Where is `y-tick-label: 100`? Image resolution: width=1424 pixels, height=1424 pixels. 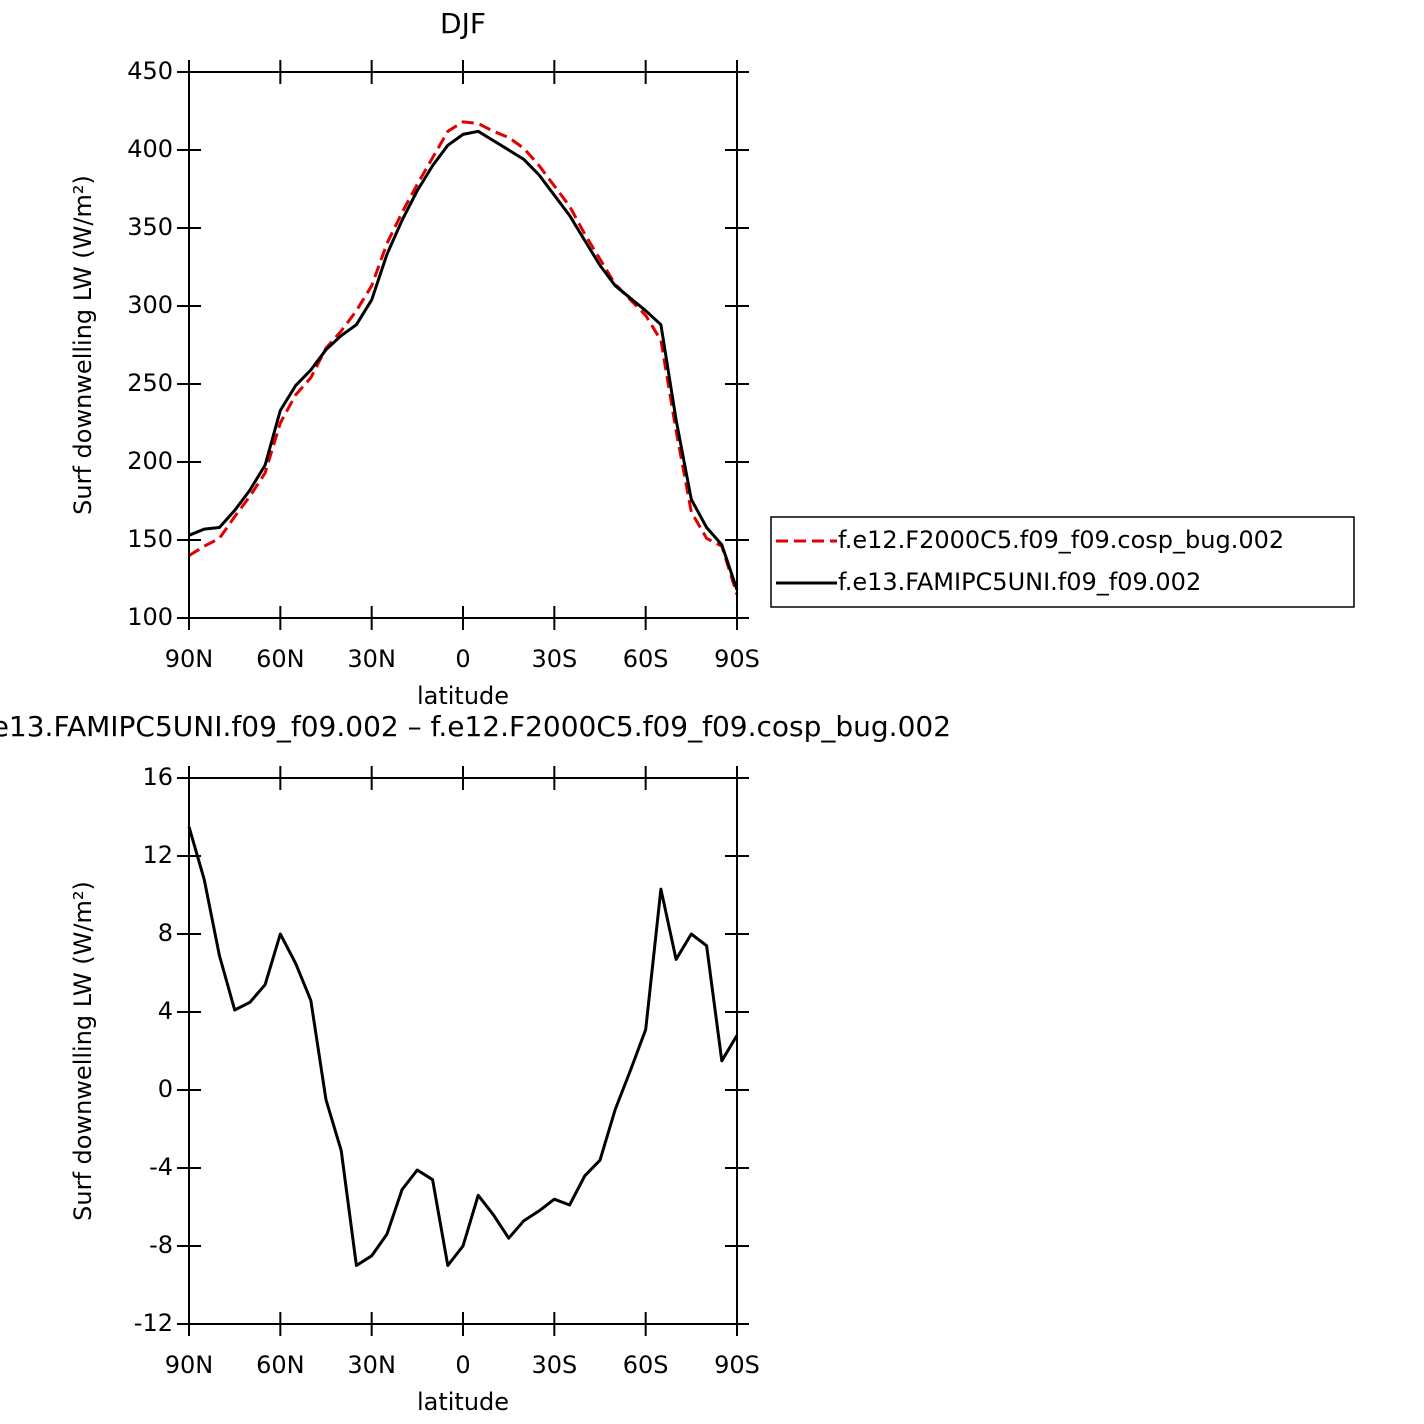
y-tick-label: 100 is located at coordinates (150, 617).